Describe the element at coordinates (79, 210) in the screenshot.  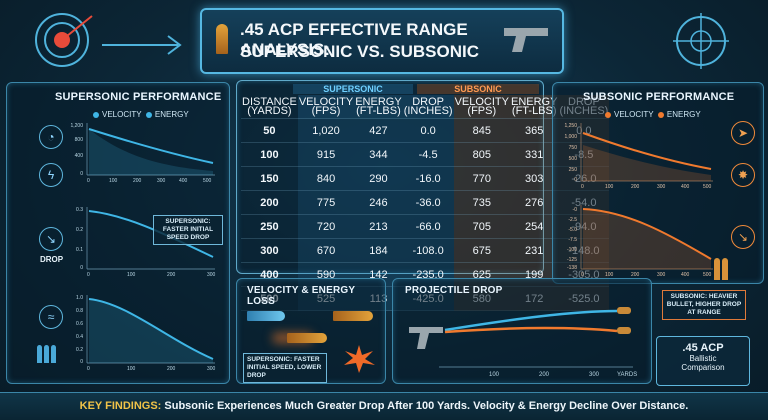
I see `svg-text: 0.3` at that location.